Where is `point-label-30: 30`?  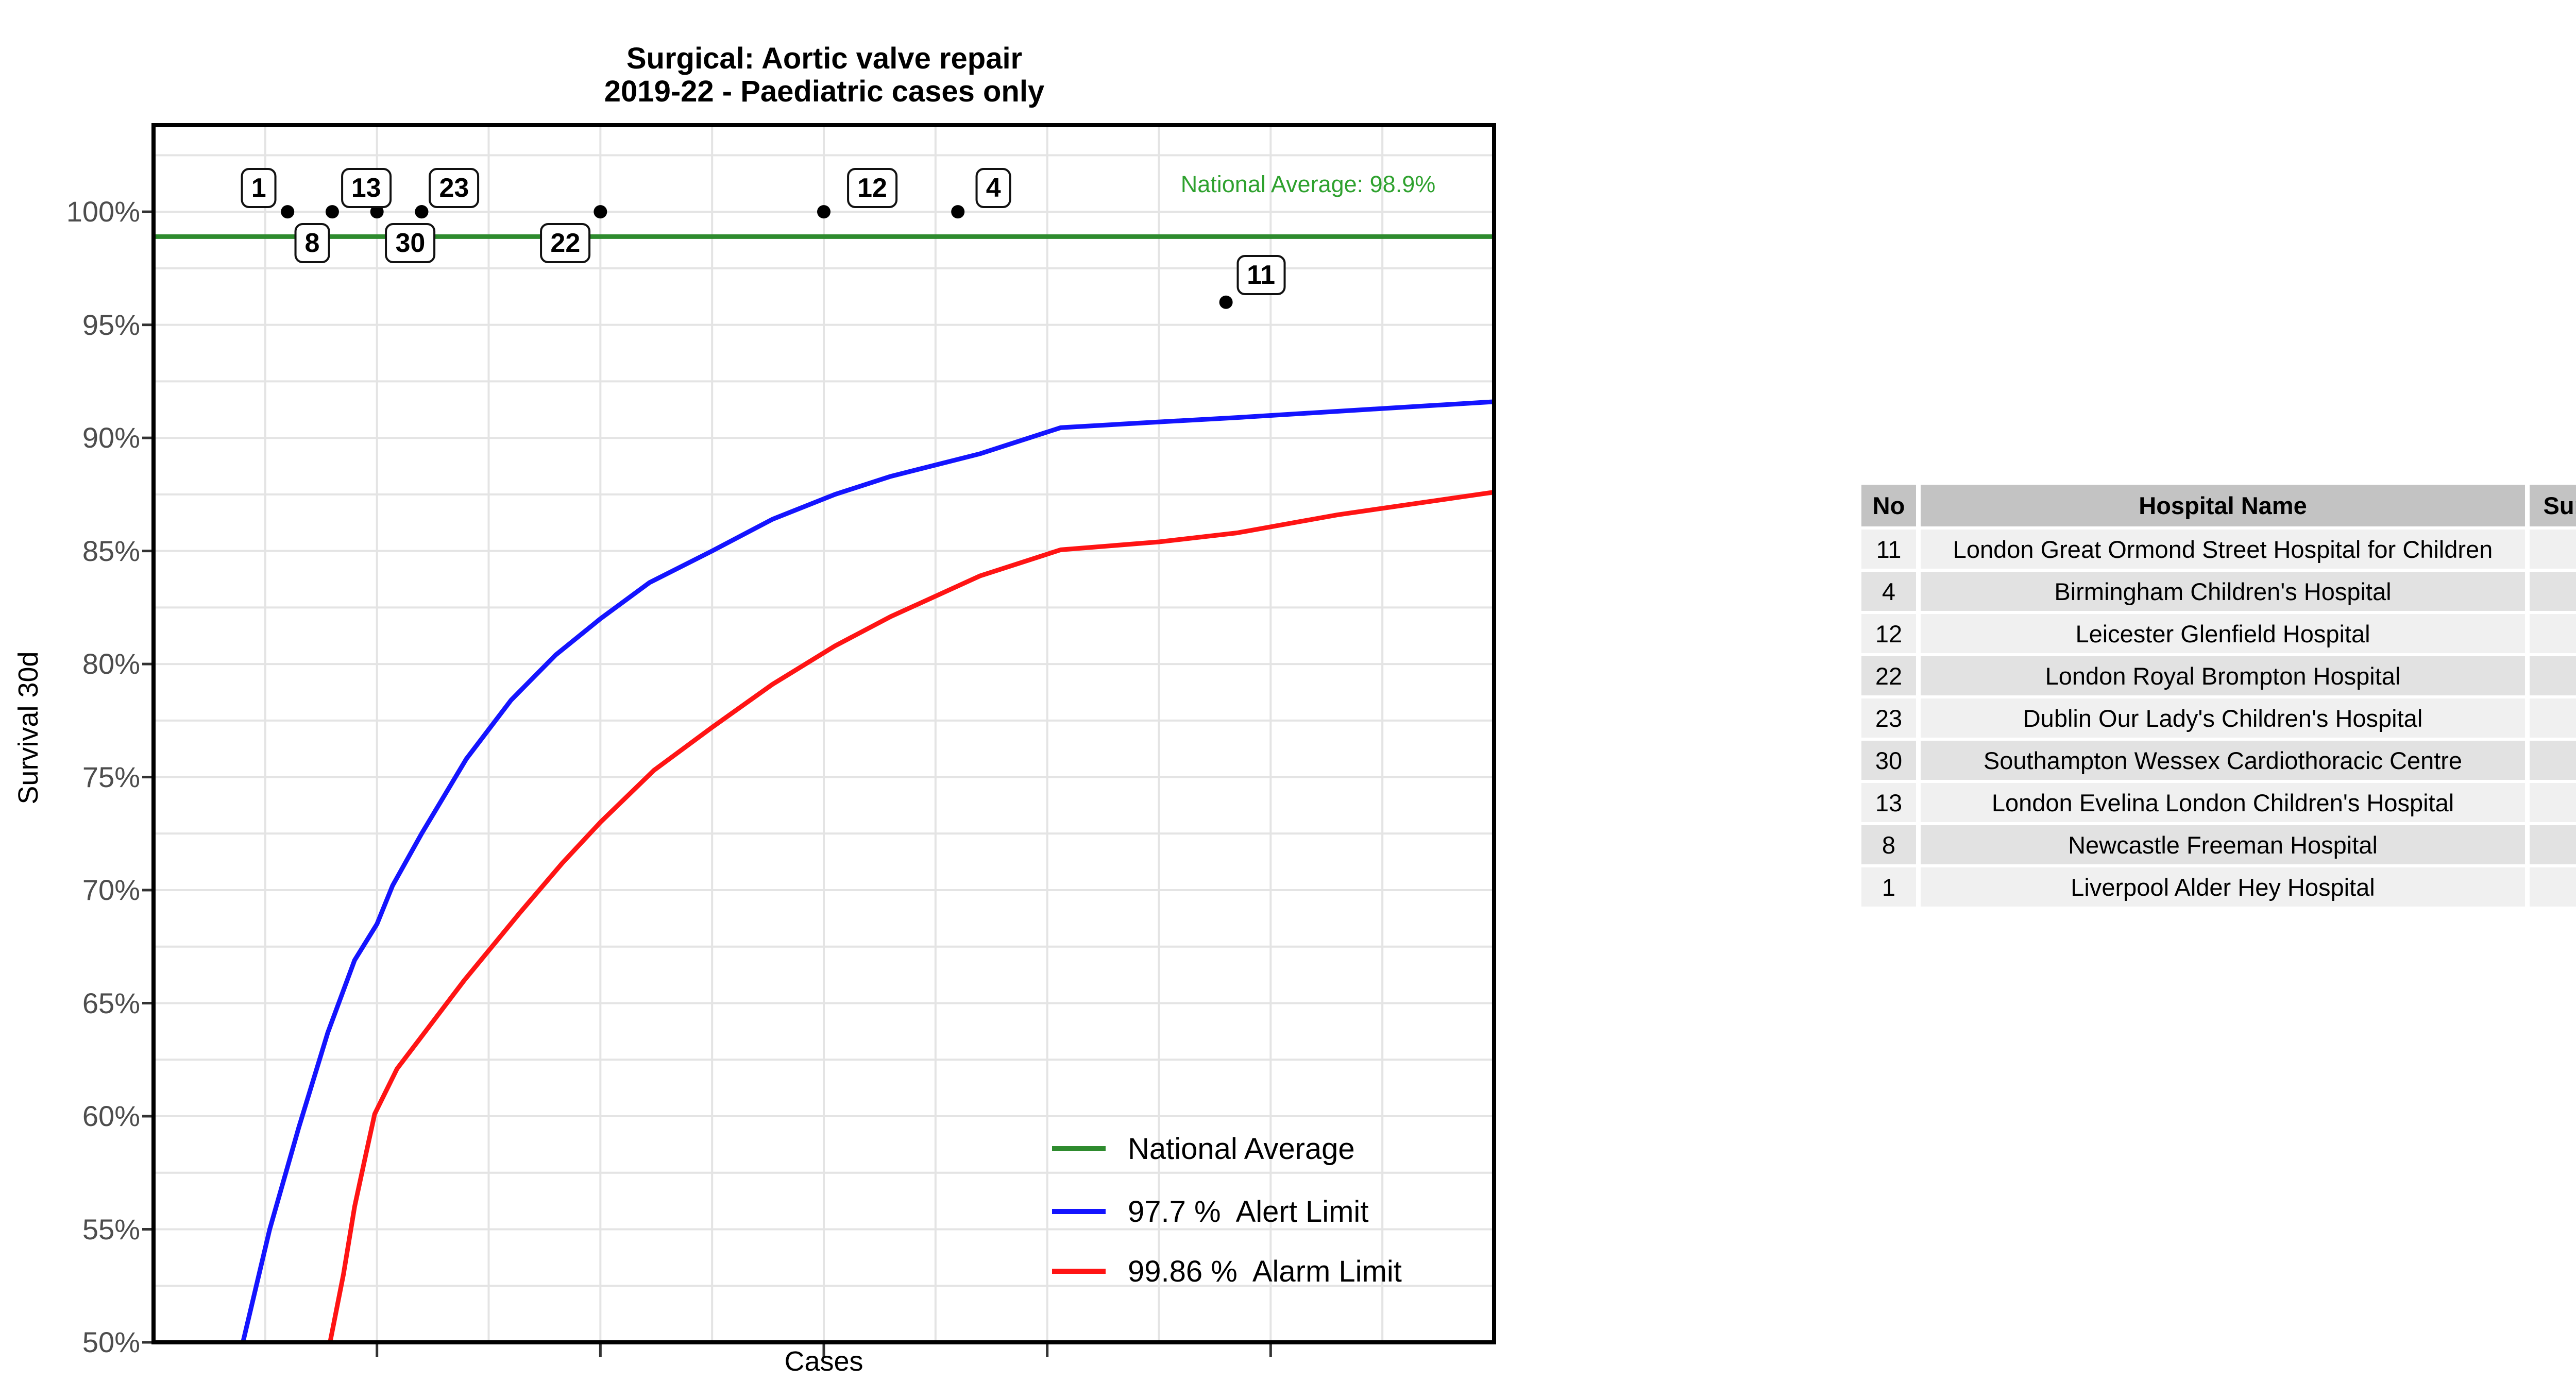 point-label-30: 30 is located at coordinates (410, 243).